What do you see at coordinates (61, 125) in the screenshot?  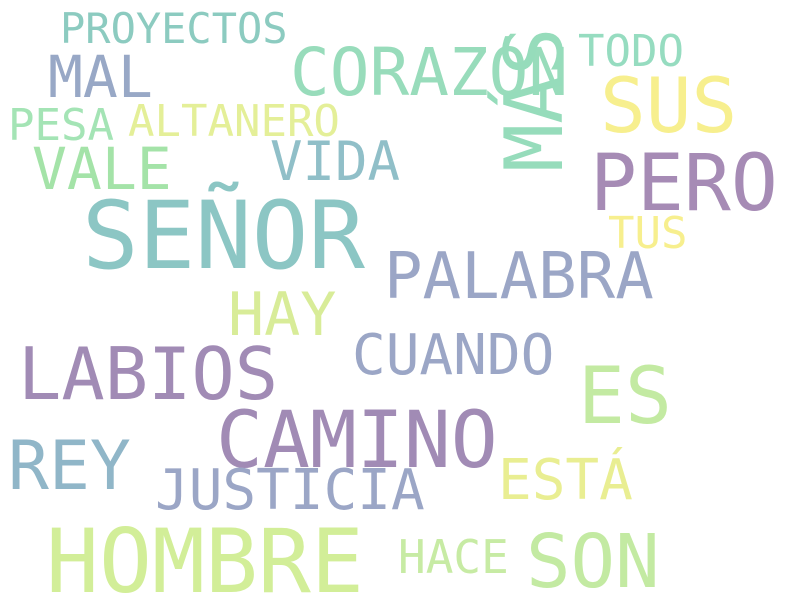 I see `word-pesa: PESA` at bounding box center [61, 125].